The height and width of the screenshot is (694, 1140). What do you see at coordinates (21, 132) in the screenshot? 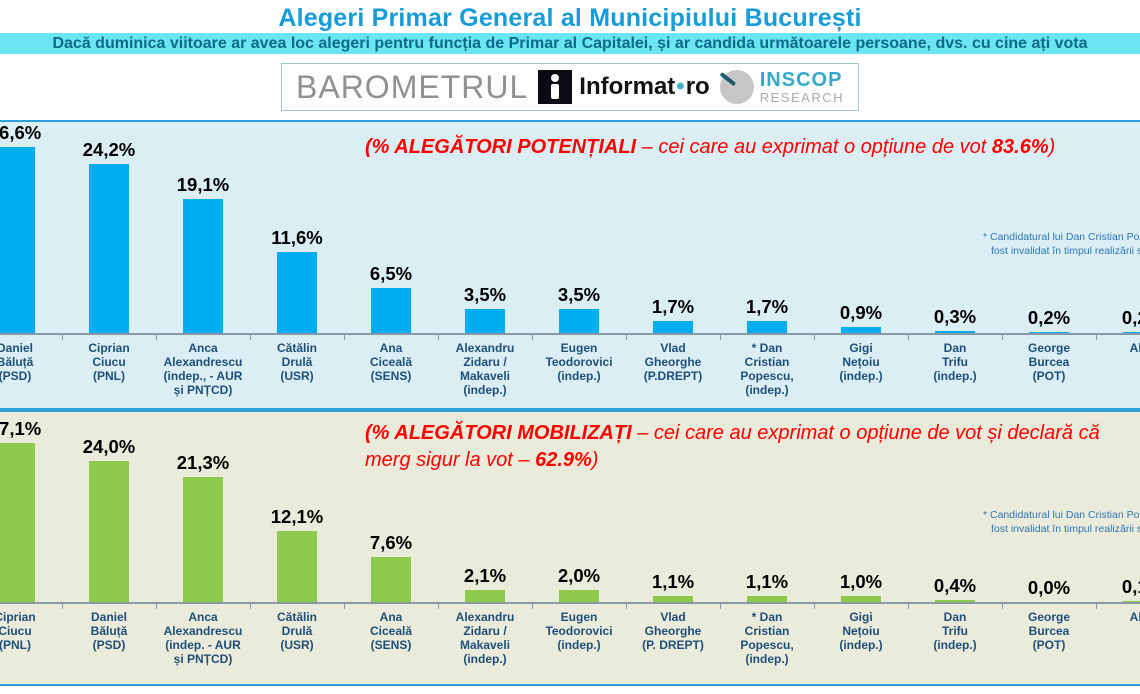
I see `value-label: 26,6%` at bounding box center [21, 132].